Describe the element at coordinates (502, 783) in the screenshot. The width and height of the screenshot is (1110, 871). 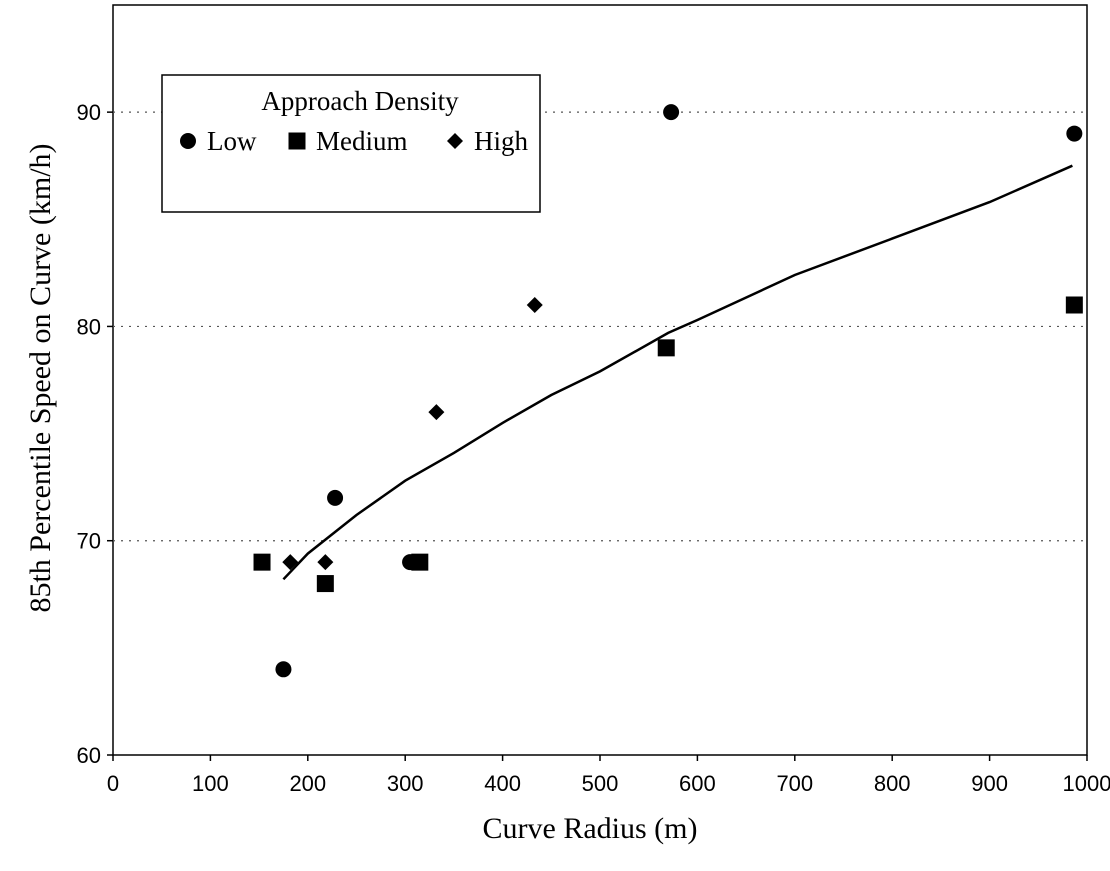
I see `x-tick-label: 400` at that location.